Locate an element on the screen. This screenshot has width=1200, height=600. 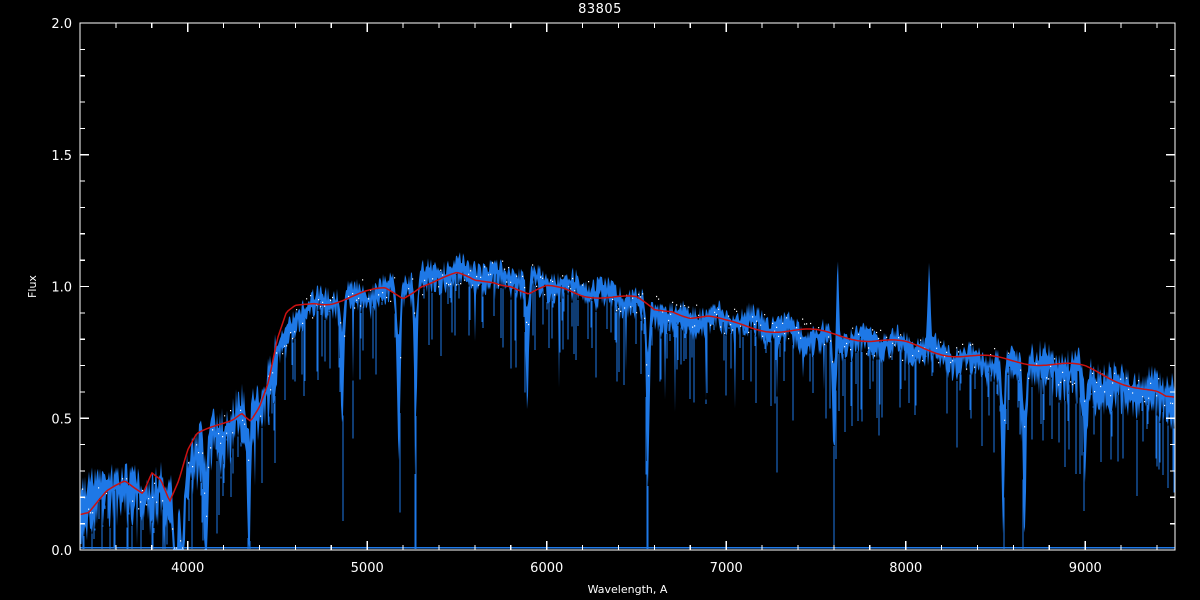
x-tick-label: 4000 is located at coordinates (187, 568).